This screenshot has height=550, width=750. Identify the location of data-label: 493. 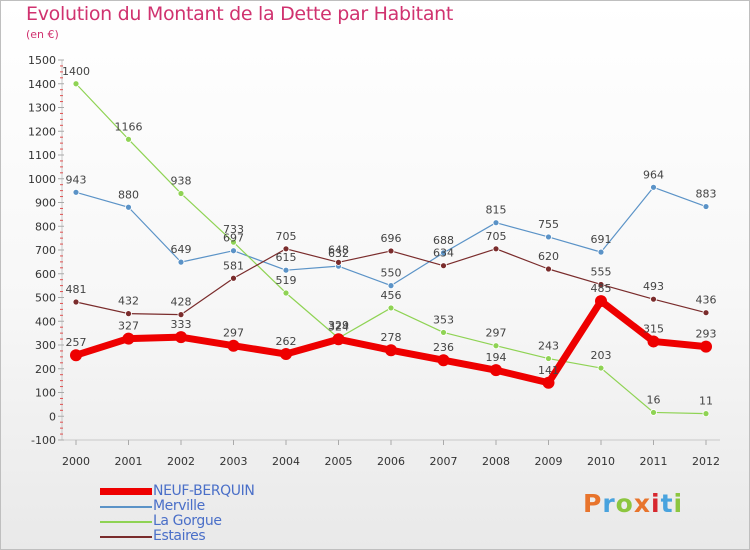
(653, 286).